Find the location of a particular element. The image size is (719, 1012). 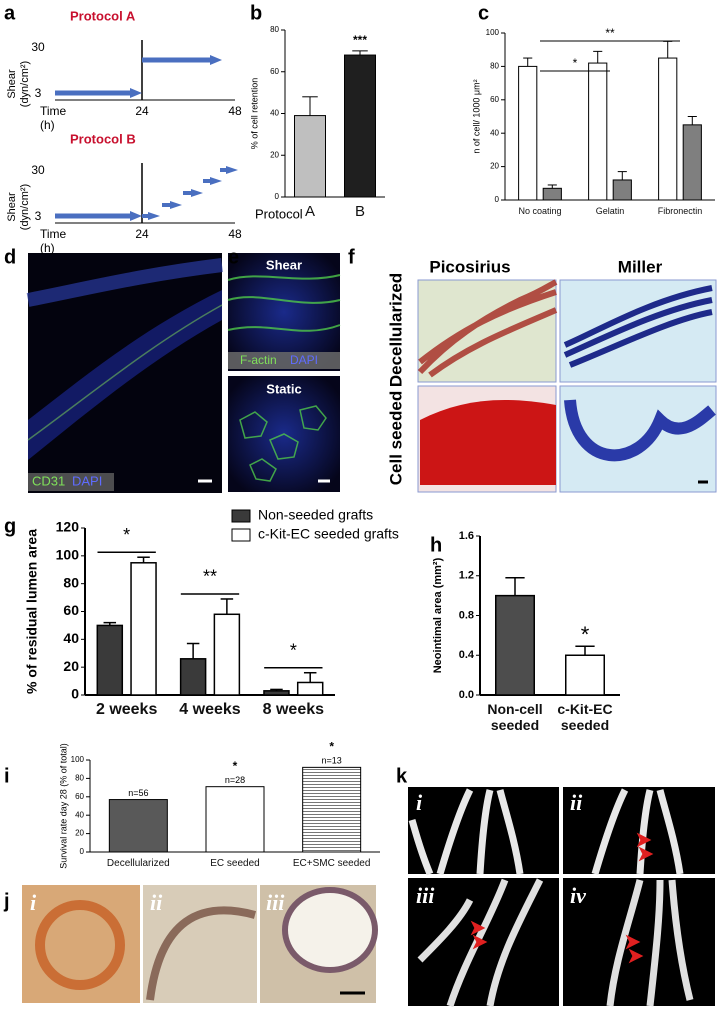

panel-letter: a is located at coordinates (10, 13).